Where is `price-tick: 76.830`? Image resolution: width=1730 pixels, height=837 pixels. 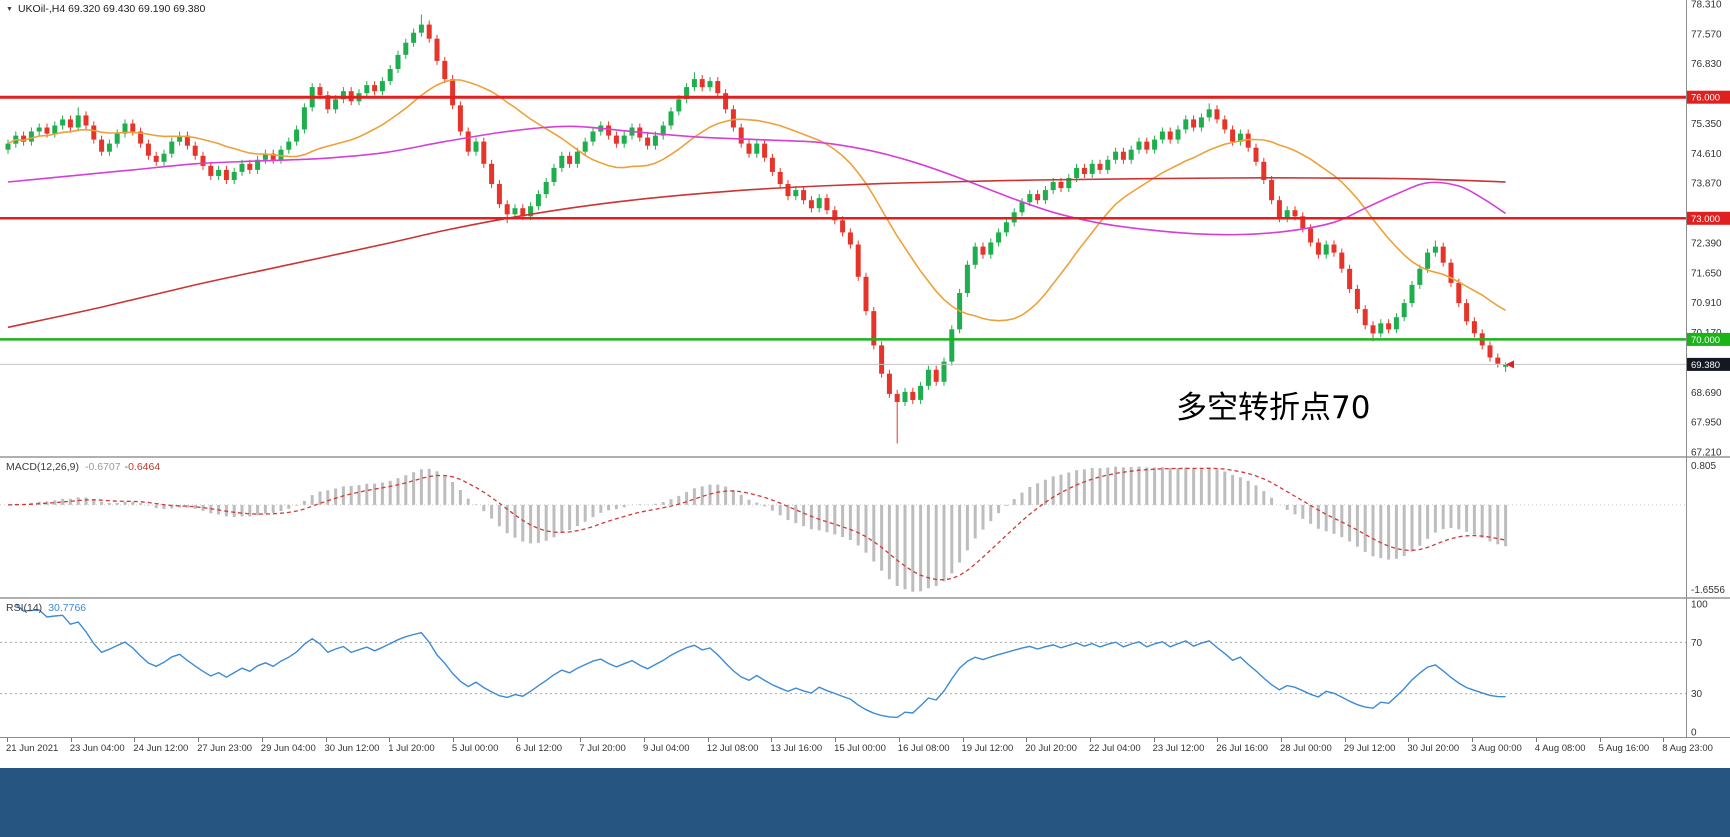 price-tick: 76.830 is located at coordinates (1706, 64).